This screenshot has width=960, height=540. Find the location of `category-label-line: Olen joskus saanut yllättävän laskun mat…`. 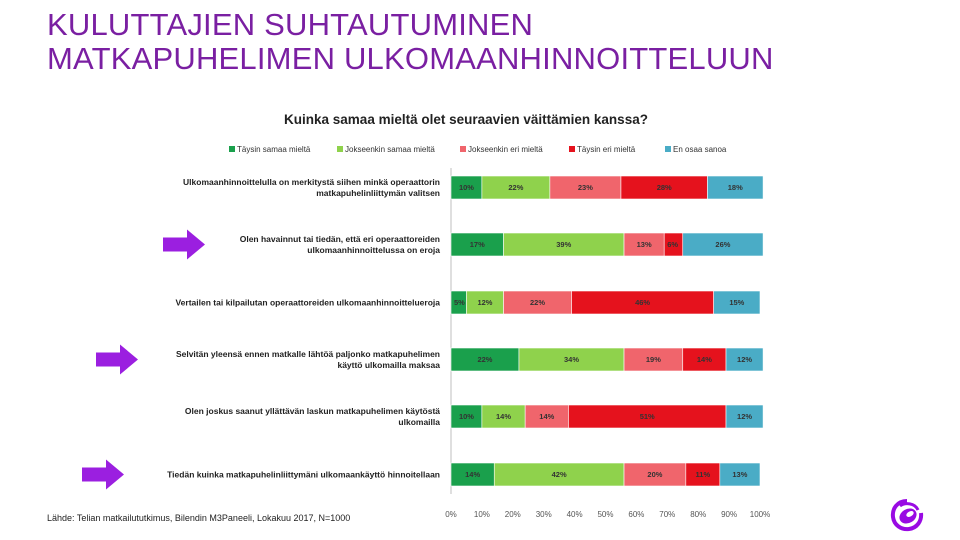

category-label-line: Olen joskus saanut yllättävän laskun mat… is located at coordinates (312, 411).